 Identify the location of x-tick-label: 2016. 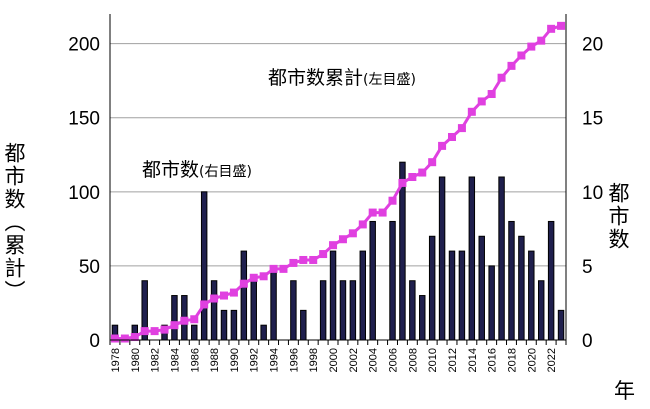
(493, 360).